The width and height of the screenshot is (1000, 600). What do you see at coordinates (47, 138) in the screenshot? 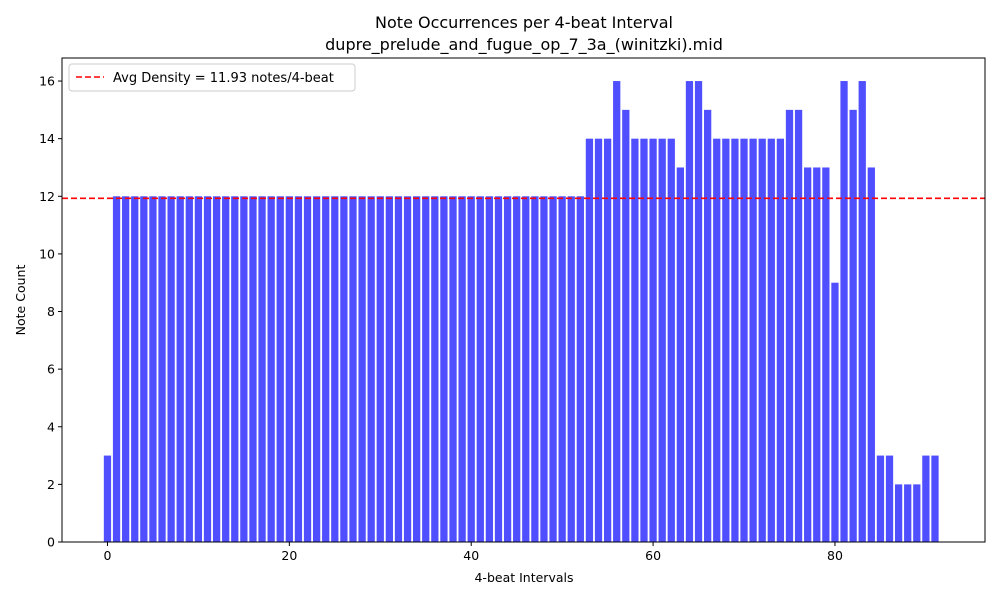
I see `y-tick-label-14: 14` at bounding box center [47, 138].